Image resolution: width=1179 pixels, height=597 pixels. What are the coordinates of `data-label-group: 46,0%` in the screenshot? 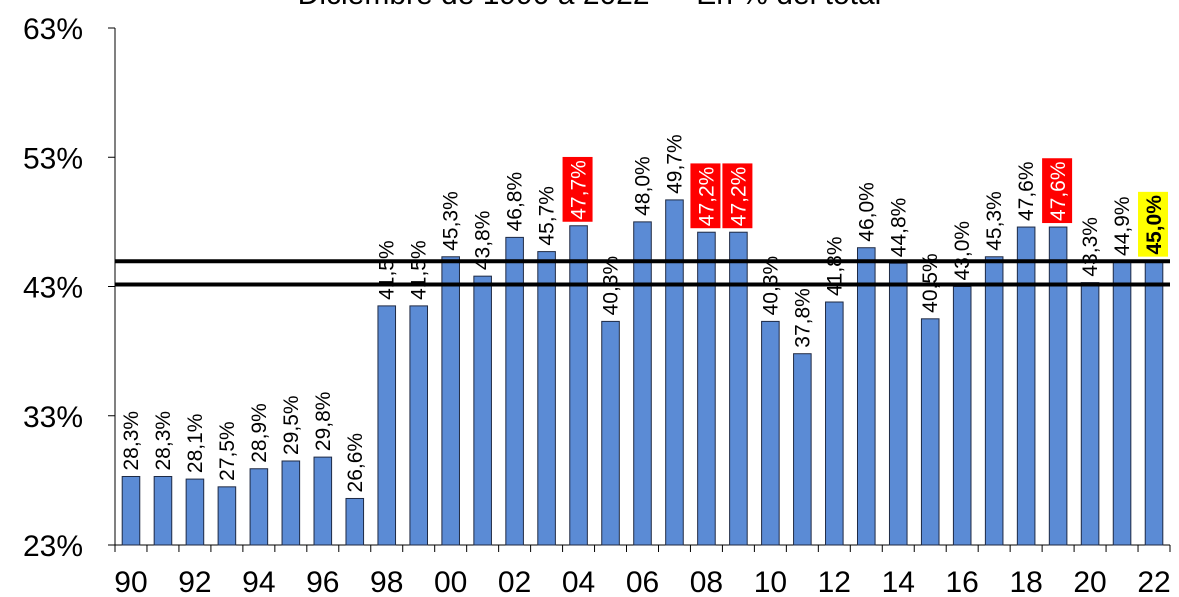 It's located at (866, 212).